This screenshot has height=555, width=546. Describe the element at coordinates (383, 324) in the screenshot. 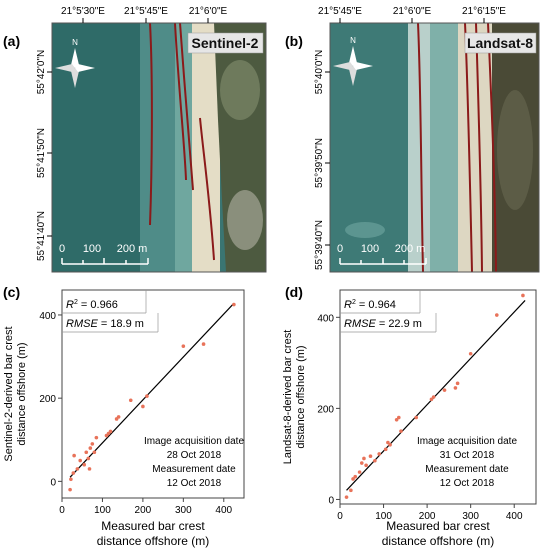

I see `svg-text: RMSE = 22.9 m` at that location.